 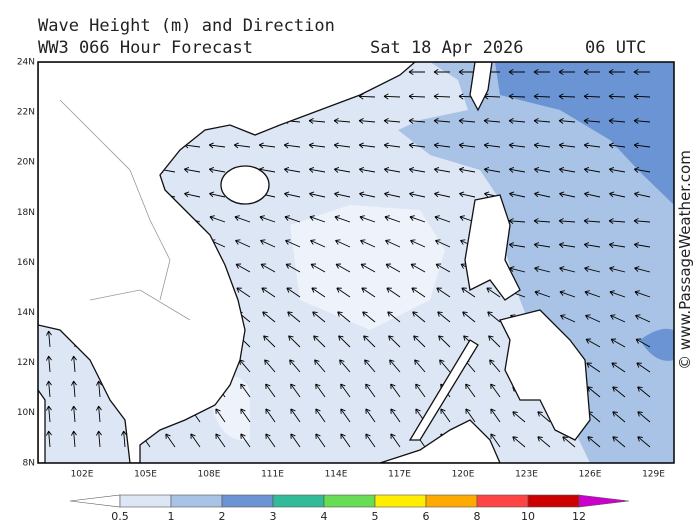 What do you see at coordinates (186, 26) in the screenshot?
I see `title: Wave Height (m) and Direction` at bounding box center [186, 26].